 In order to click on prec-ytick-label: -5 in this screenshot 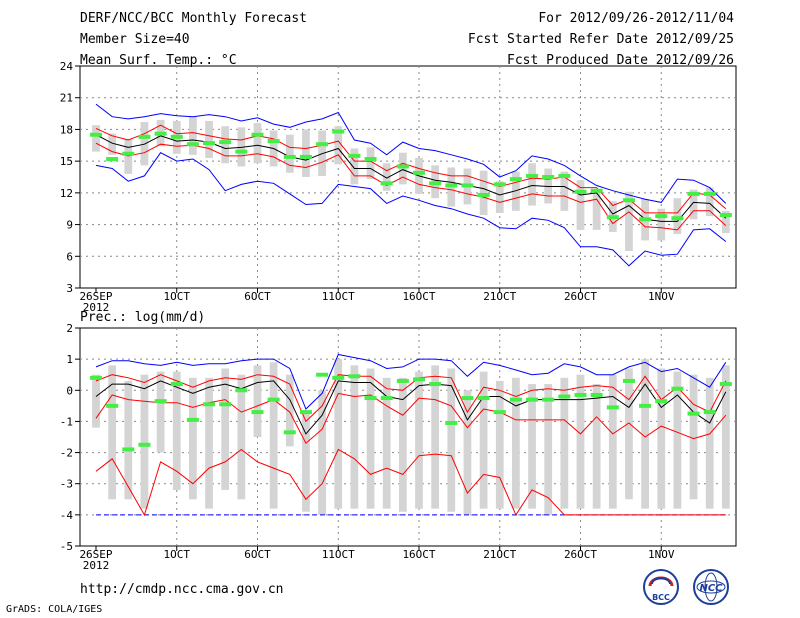, I will do `click(66, 546)`.